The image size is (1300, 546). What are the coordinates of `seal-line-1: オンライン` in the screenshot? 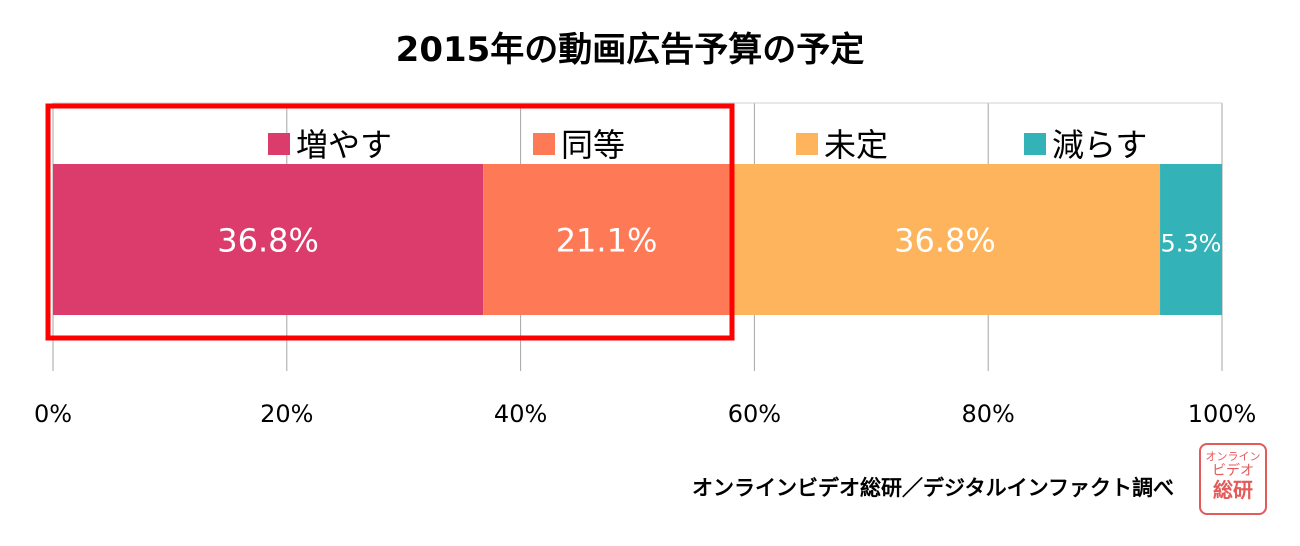 It's located at (1233, 456).